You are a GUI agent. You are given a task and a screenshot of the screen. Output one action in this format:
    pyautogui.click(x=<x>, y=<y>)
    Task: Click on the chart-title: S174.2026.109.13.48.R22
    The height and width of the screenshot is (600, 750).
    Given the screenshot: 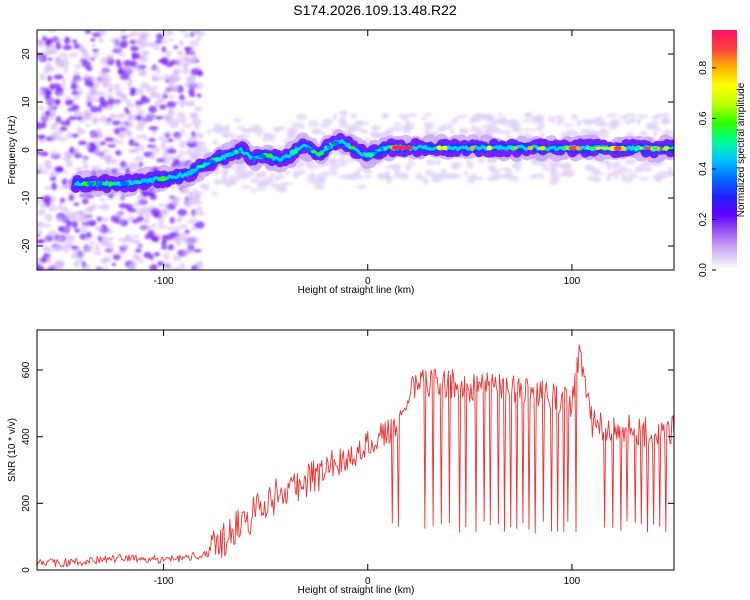 What is the action you would take?
    pyautogui.click(x=375, y=10)
    